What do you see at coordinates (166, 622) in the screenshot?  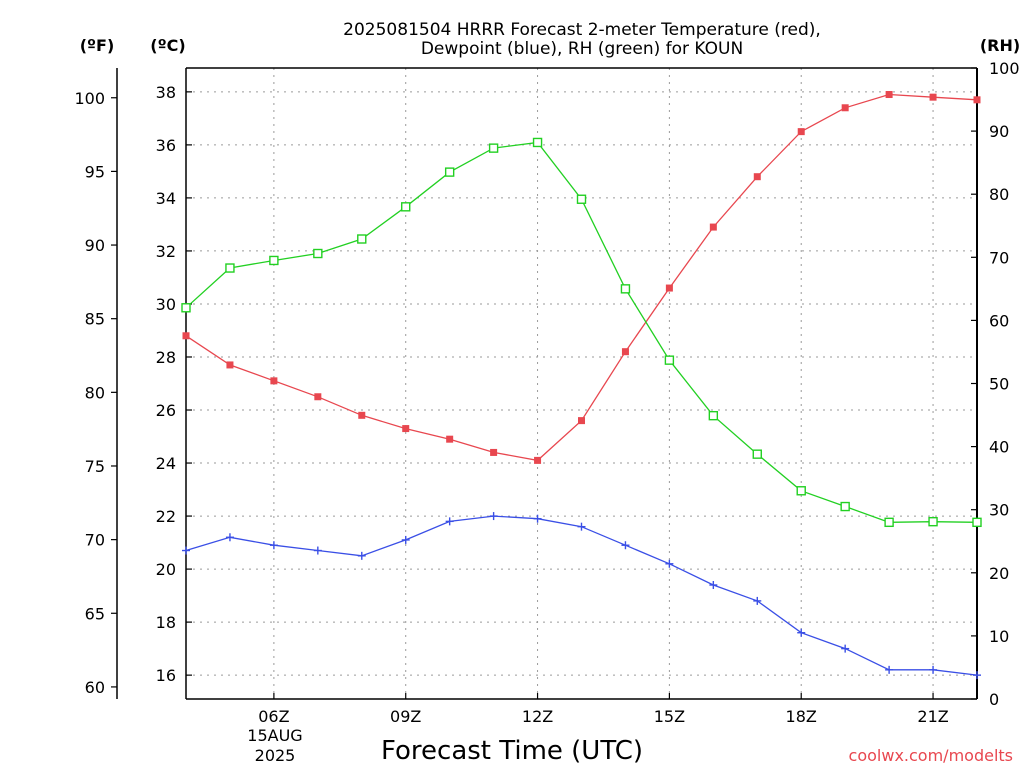 I see `celsius-tick-label: 18` at bounding box center [166, 622].